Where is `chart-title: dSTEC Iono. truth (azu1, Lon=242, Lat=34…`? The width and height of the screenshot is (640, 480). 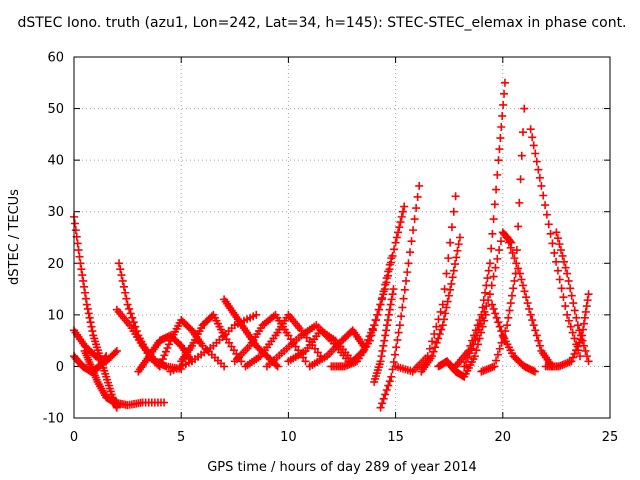 chart-title: dSTEC Iono. truth (azu1, Lon=242, Lat=34… is located at coordinates (321, 23).